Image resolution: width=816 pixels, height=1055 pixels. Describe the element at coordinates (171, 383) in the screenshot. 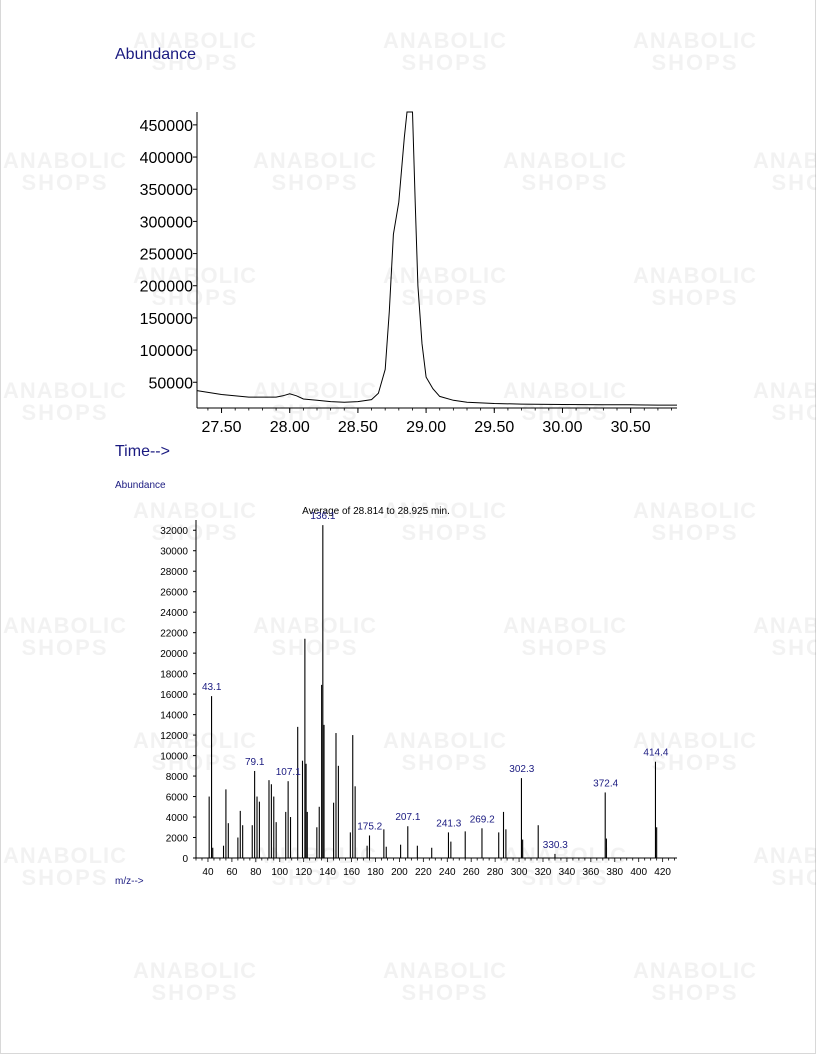

I see `tic-y-tick-label: 50000` at that location.